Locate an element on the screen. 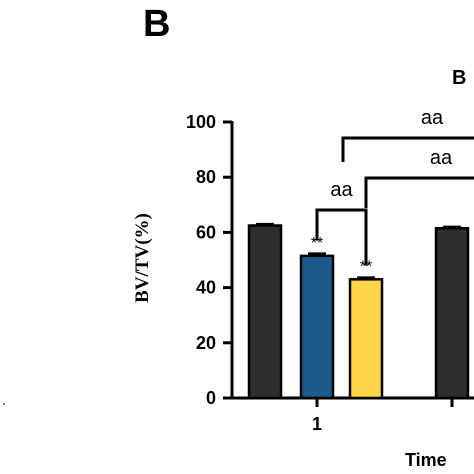 Image resolution: width=474 pixels, height=474 pixels. significance-brackets: aa aa aa is located at coordinates (394, 186).